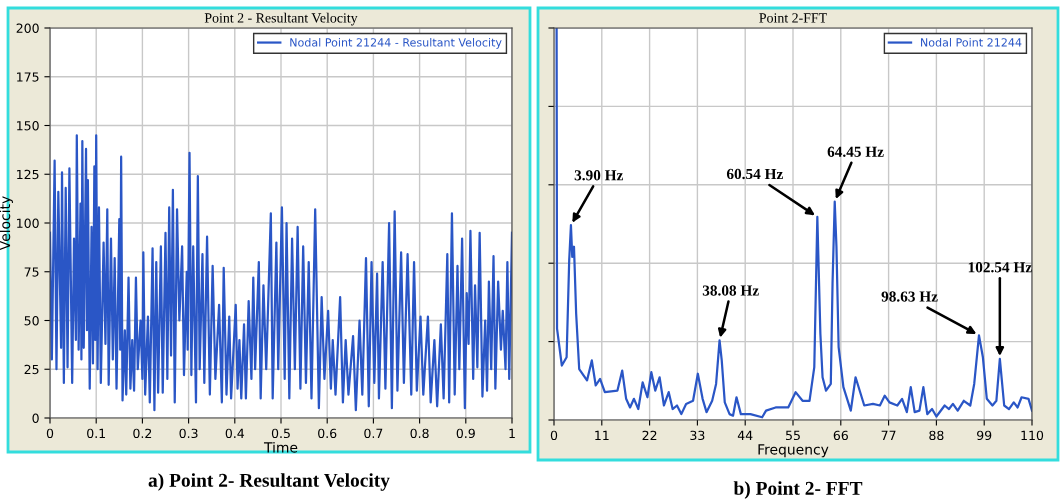  Describe the element at coordinates (396, 43) in the screenshot. I see `legend-label: Nodal Point 21244 - Resultant Velocity` at that location.